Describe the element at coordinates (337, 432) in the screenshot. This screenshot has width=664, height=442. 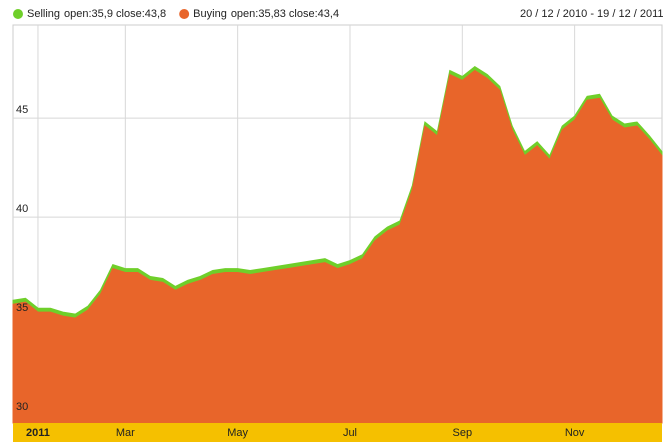
I see `x-axis-band` at that location.